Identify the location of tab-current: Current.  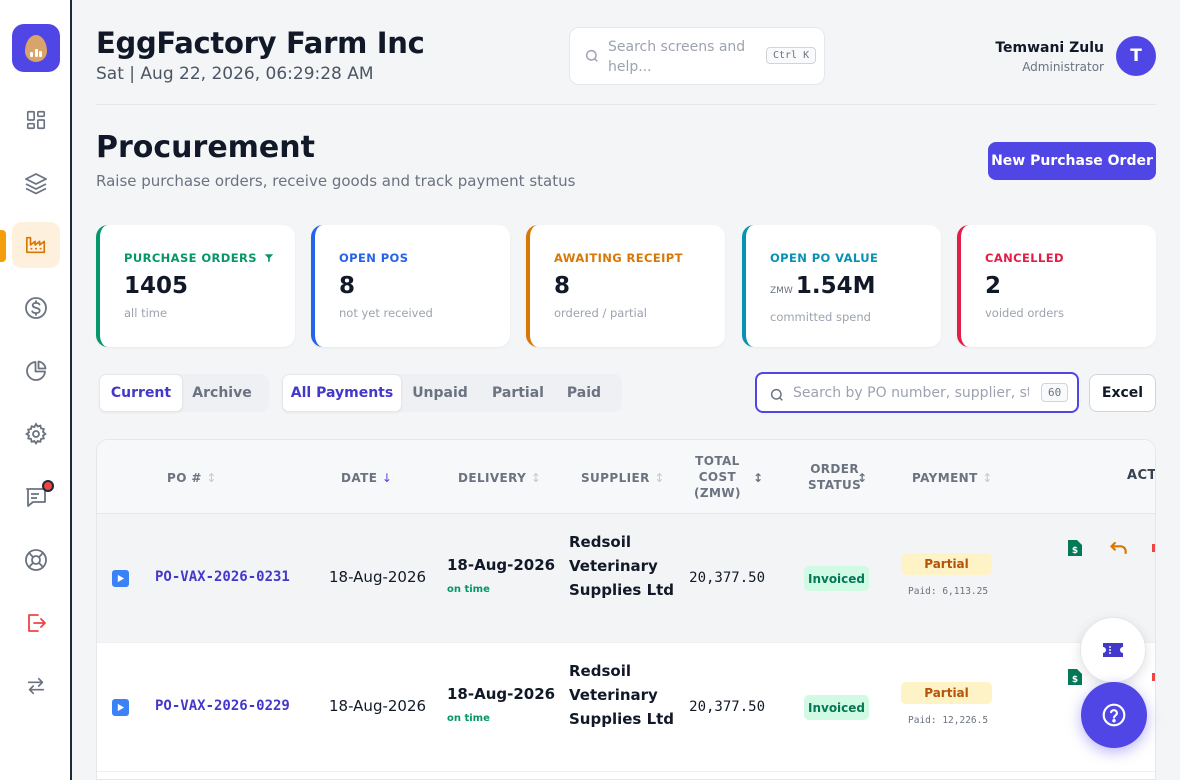
(141, 393).